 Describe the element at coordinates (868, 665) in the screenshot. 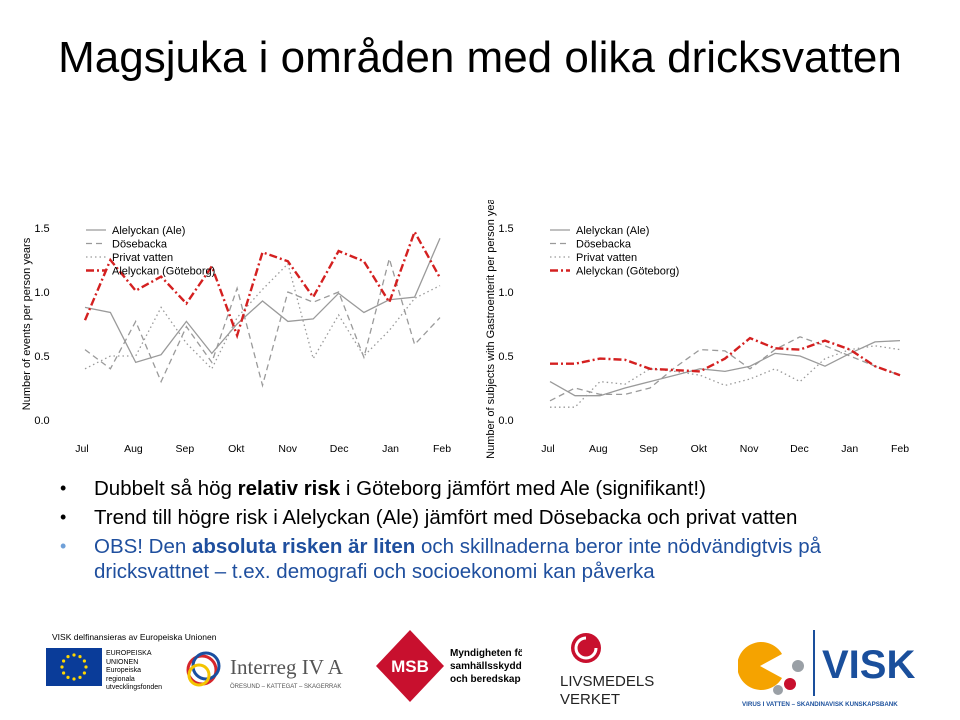

I see `visk-logo-text: VISK` at that location.